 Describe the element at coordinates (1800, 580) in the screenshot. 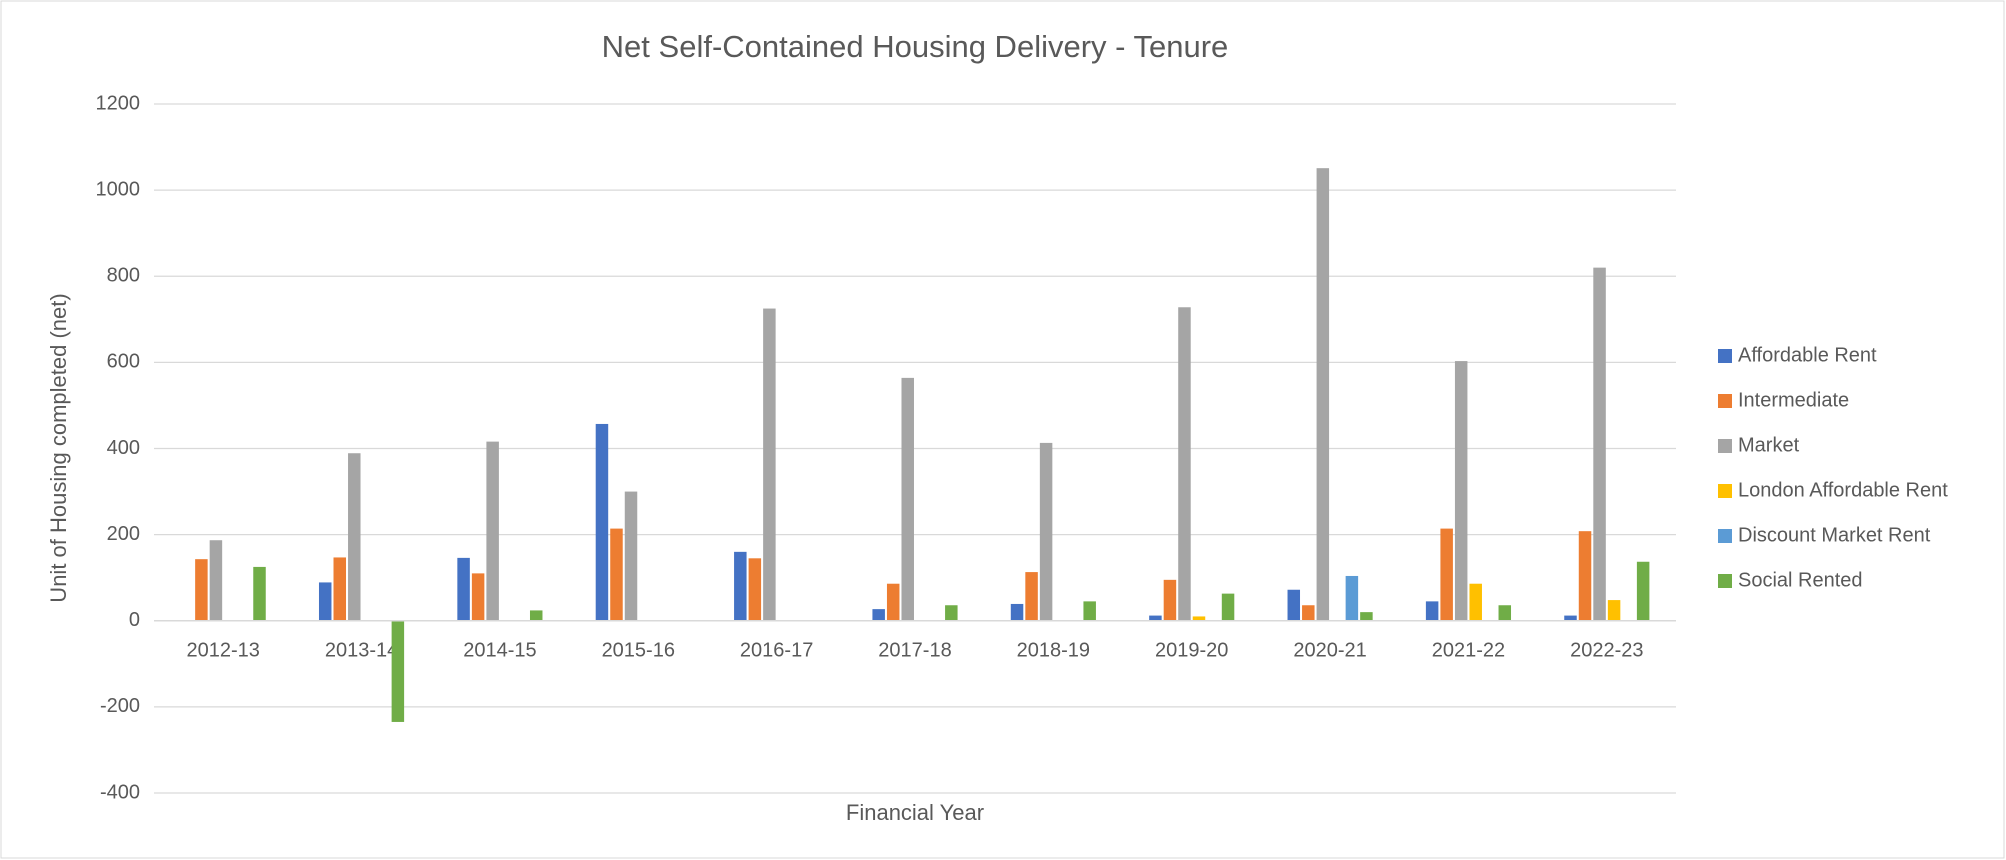

I see `legend-label: Social Rented` at that location.